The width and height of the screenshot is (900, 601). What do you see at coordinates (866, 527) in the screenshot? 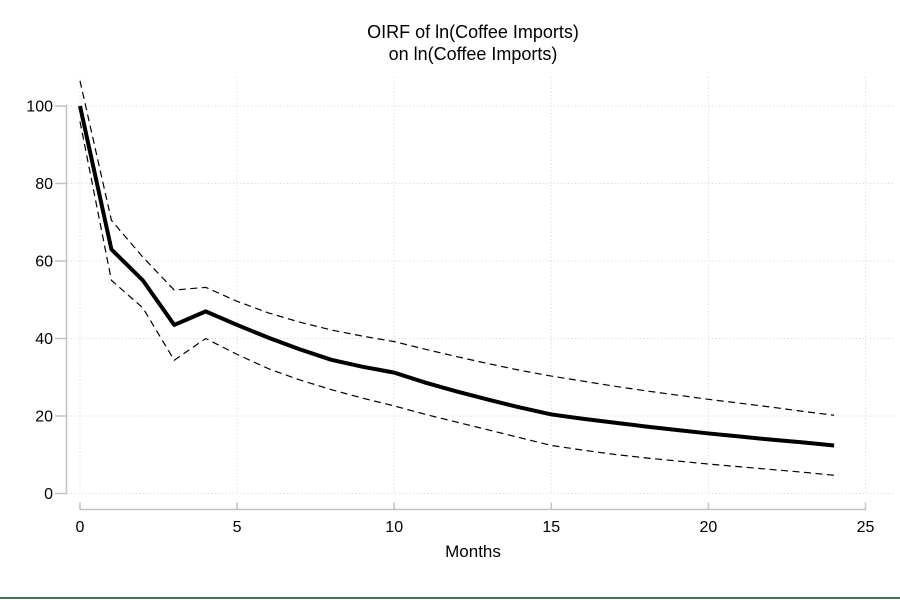
I see `x-tick-label: 25` at bounding box center [866, 527].